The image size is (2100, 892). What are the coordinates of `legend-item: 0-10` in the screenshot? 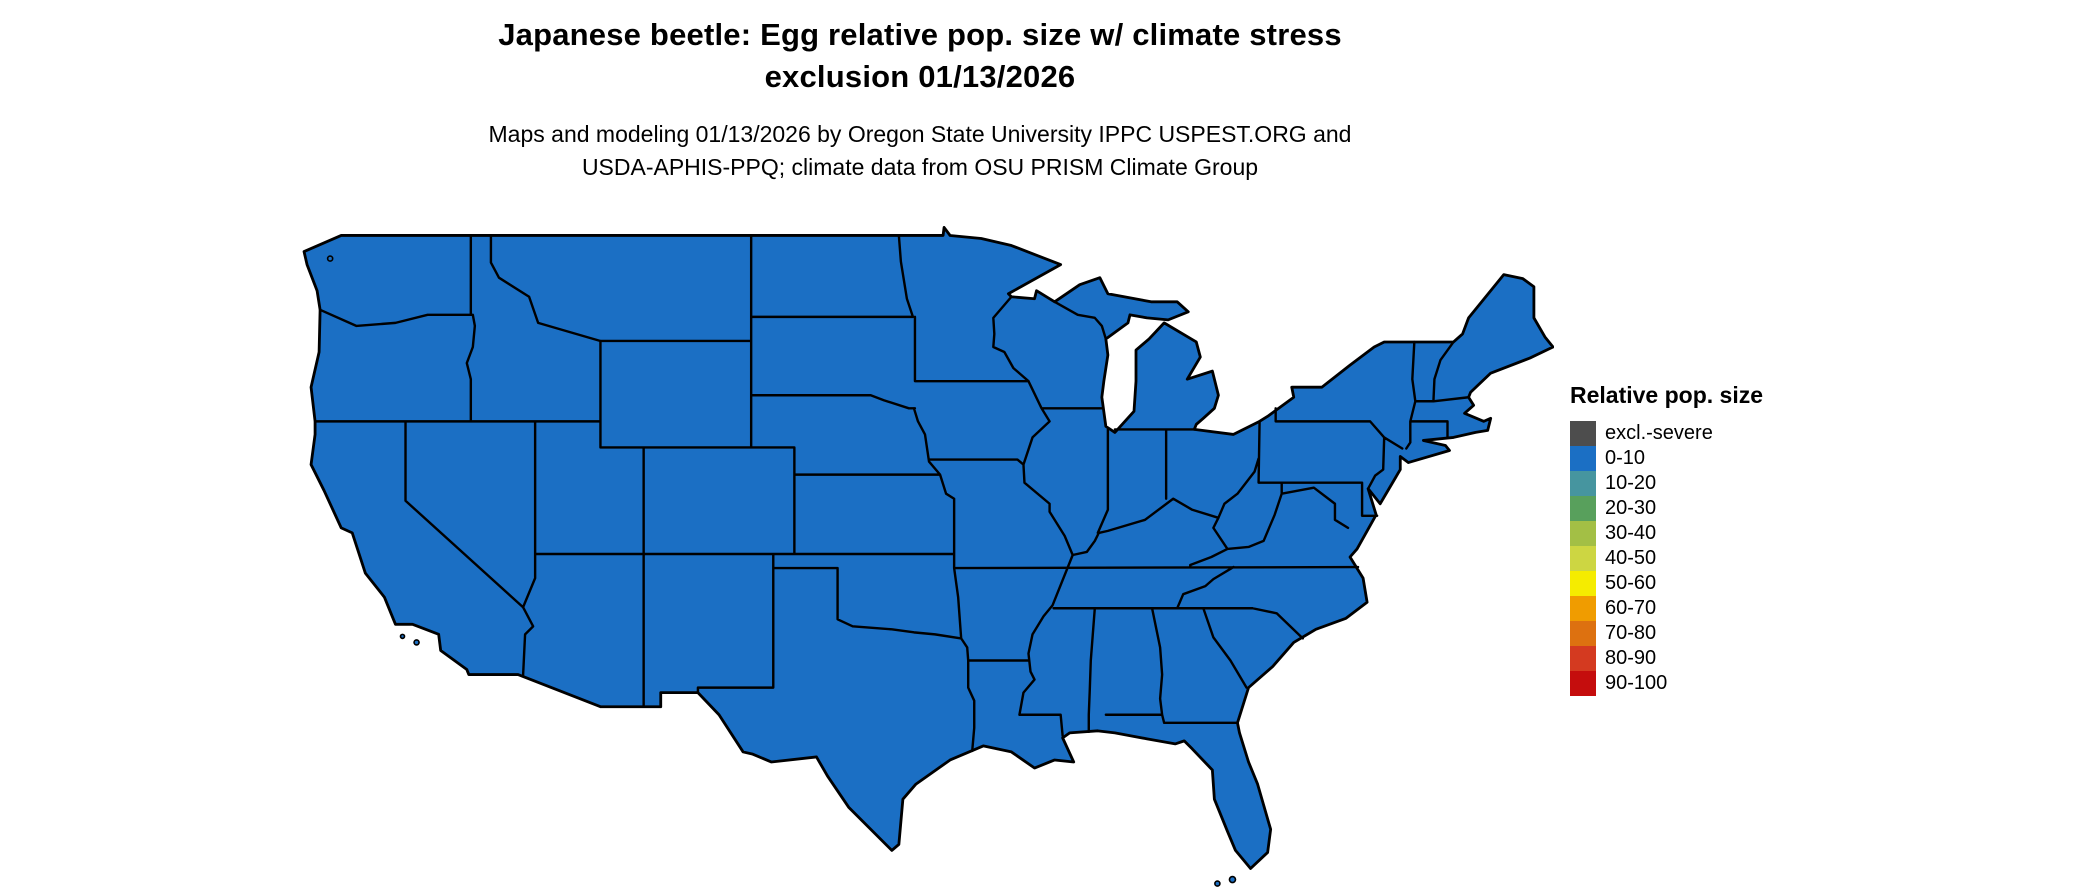 It's located at (1700, 458).